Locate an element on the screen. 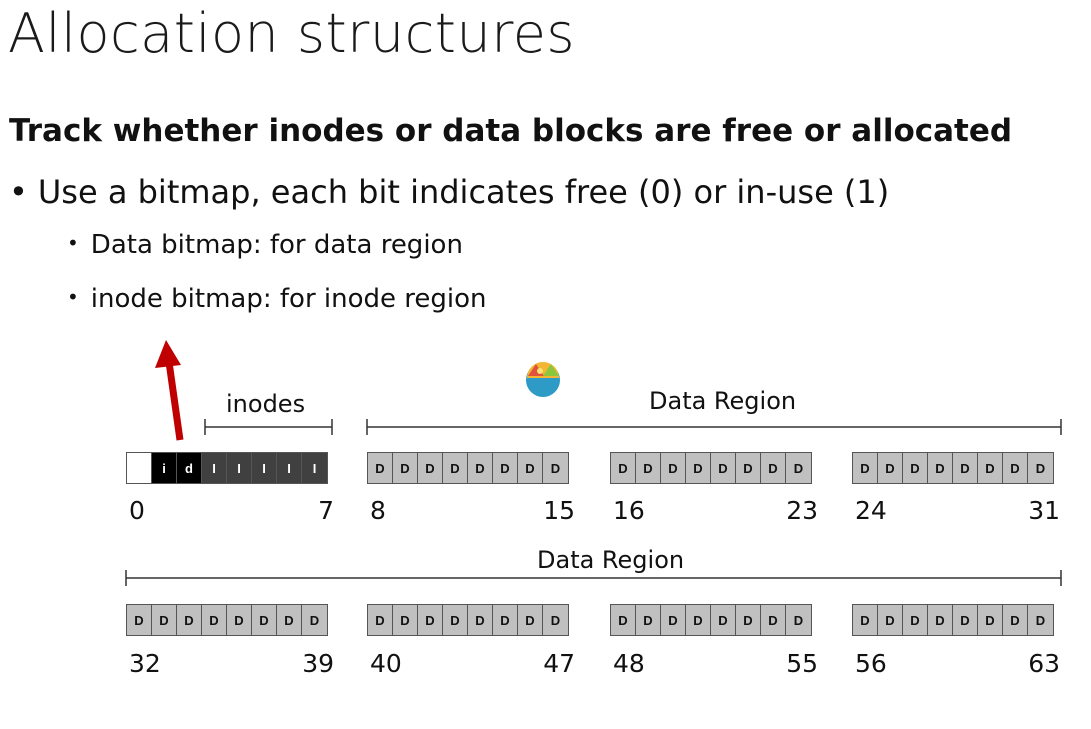 The width and height of the screenshot is (1091, 729). superblock is located at coordinates (139, 468).